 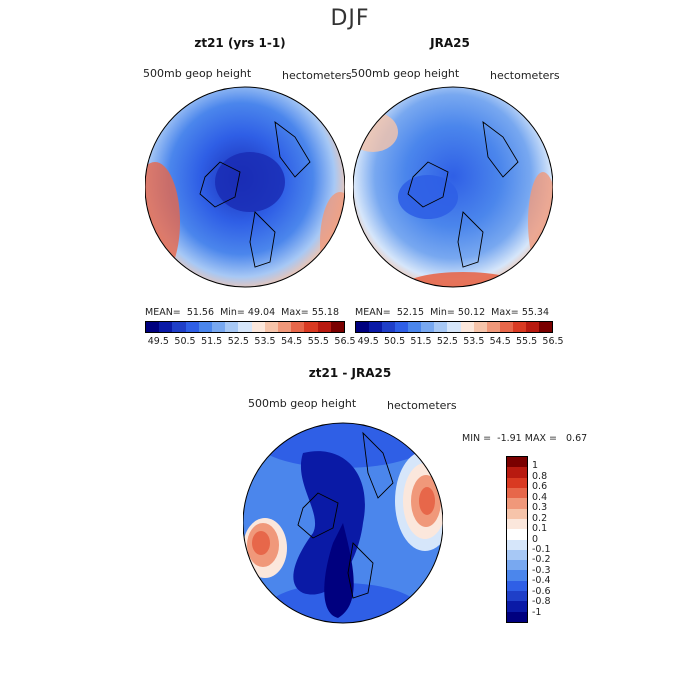 What do you see at coordinates (325, 312) in the screenshot?
I see `max-value: 55.18` at bounding box center [325, 312].